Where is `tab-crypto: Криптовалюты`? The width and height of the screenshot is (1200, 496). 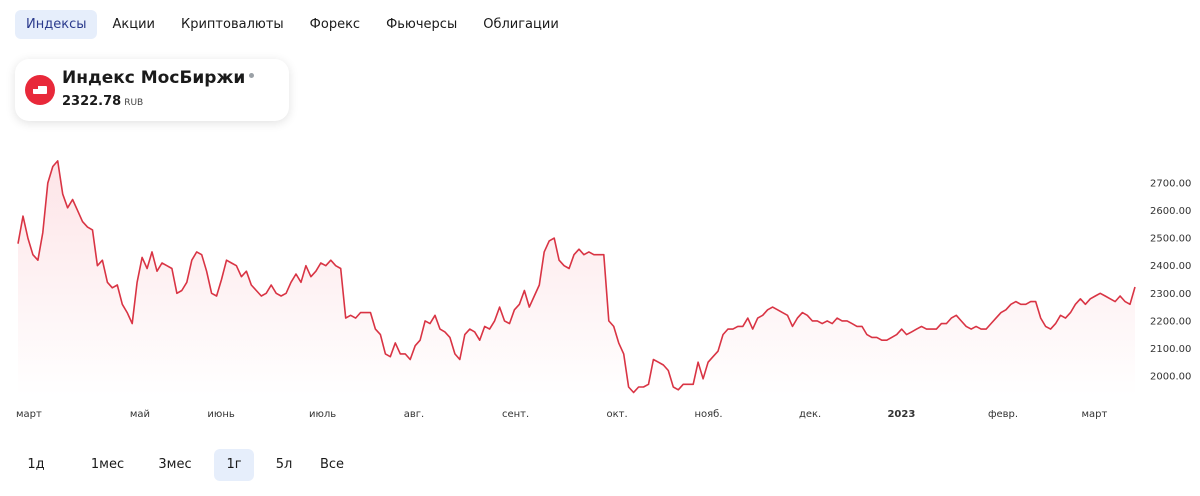 tab-crypto: Криптовалюты is located at coordinates (232, 24).